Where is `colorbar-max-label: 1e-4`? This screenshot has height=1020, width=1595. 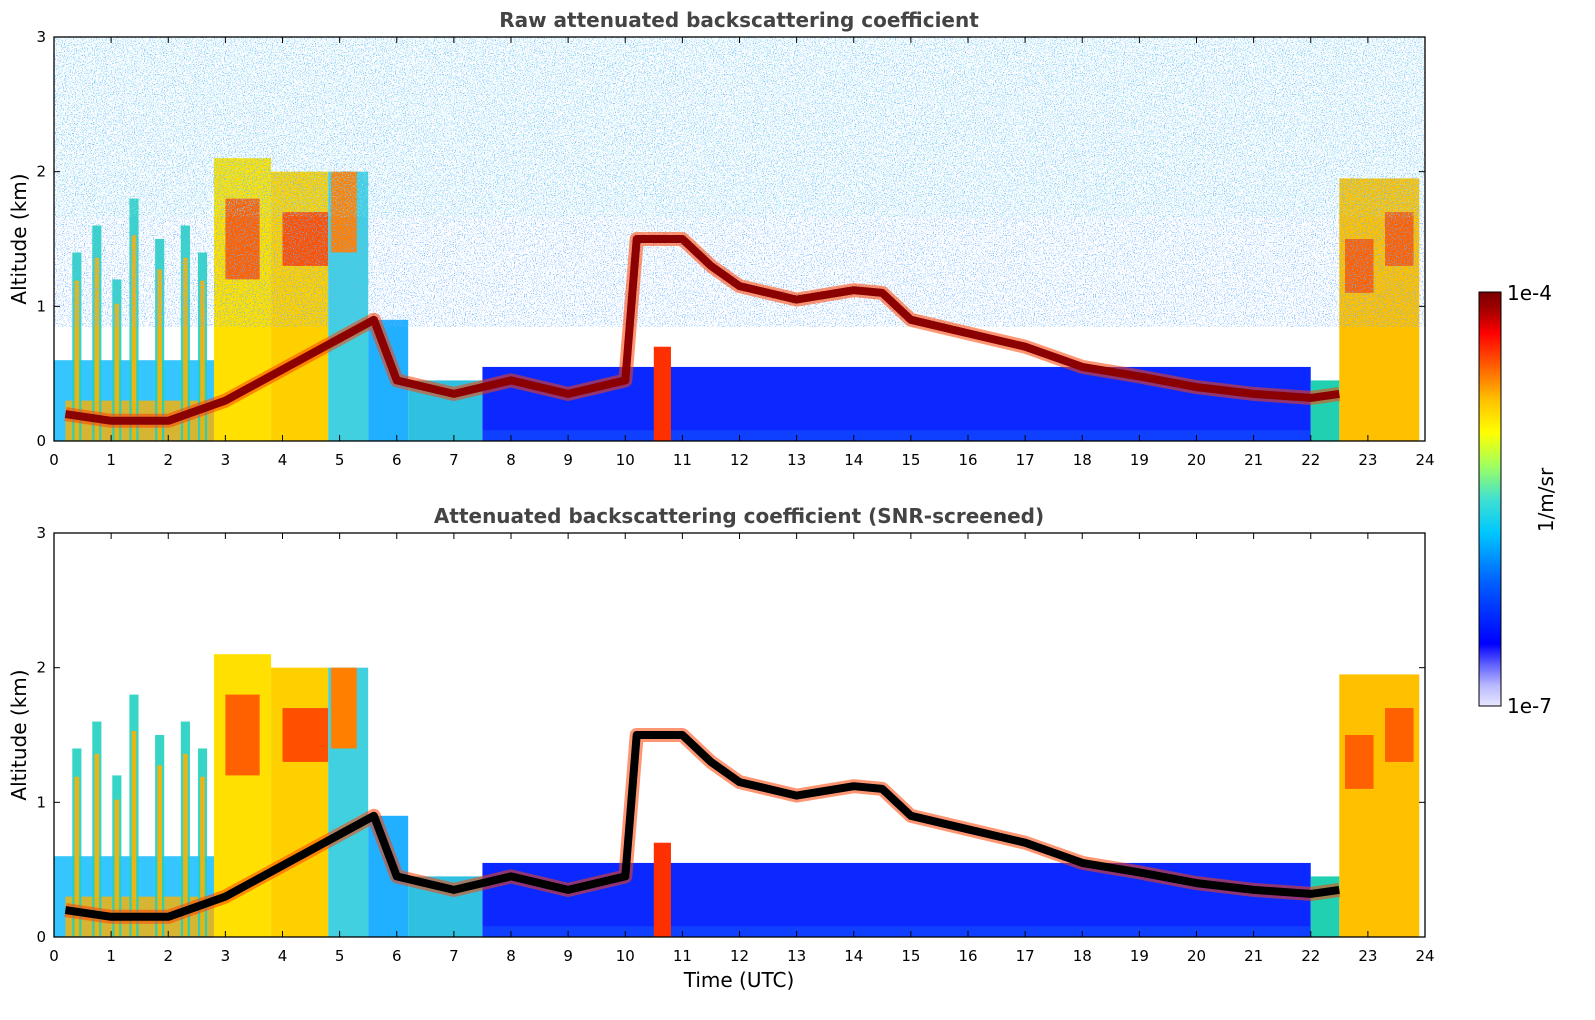
colorbar-max-label: 1e-4 is located at coordinates (1529, 293).